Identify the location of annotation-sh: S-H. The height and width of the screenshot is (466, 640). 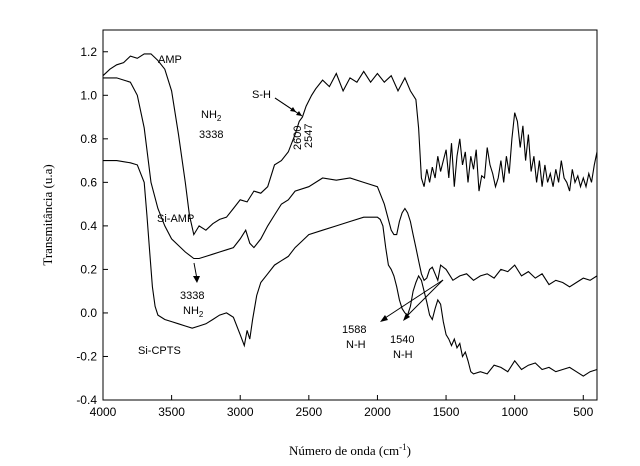
(261, 95).